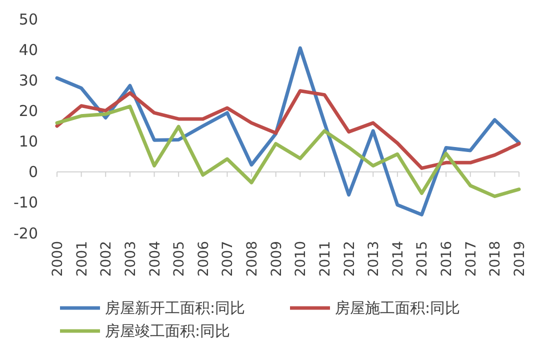 The height and width of the screenshot is (350, 540). Describe the element at coordinates (447, 258) in the screenshot. I see `x-tick-label: 2016` at that location.